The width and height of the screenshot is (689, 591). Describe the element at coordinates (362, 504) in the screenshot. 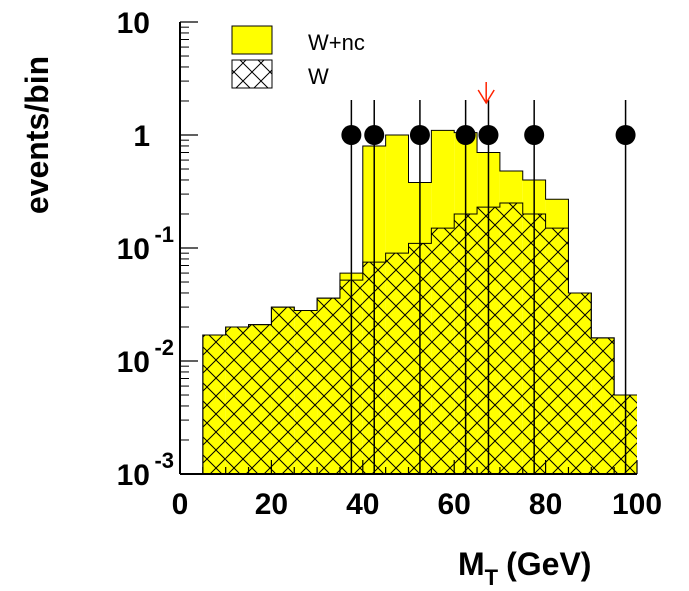

I see `x-tick-label: 40` at that location.